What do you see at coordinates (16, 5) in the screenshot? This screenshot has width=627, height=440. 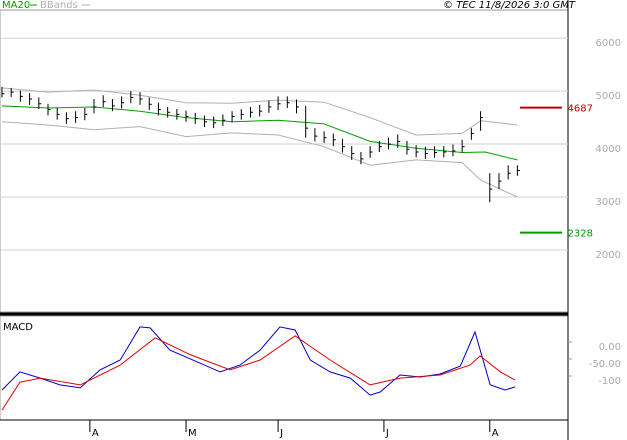 I see `legend-ma20: MA20` at bounding box center [16, 5].